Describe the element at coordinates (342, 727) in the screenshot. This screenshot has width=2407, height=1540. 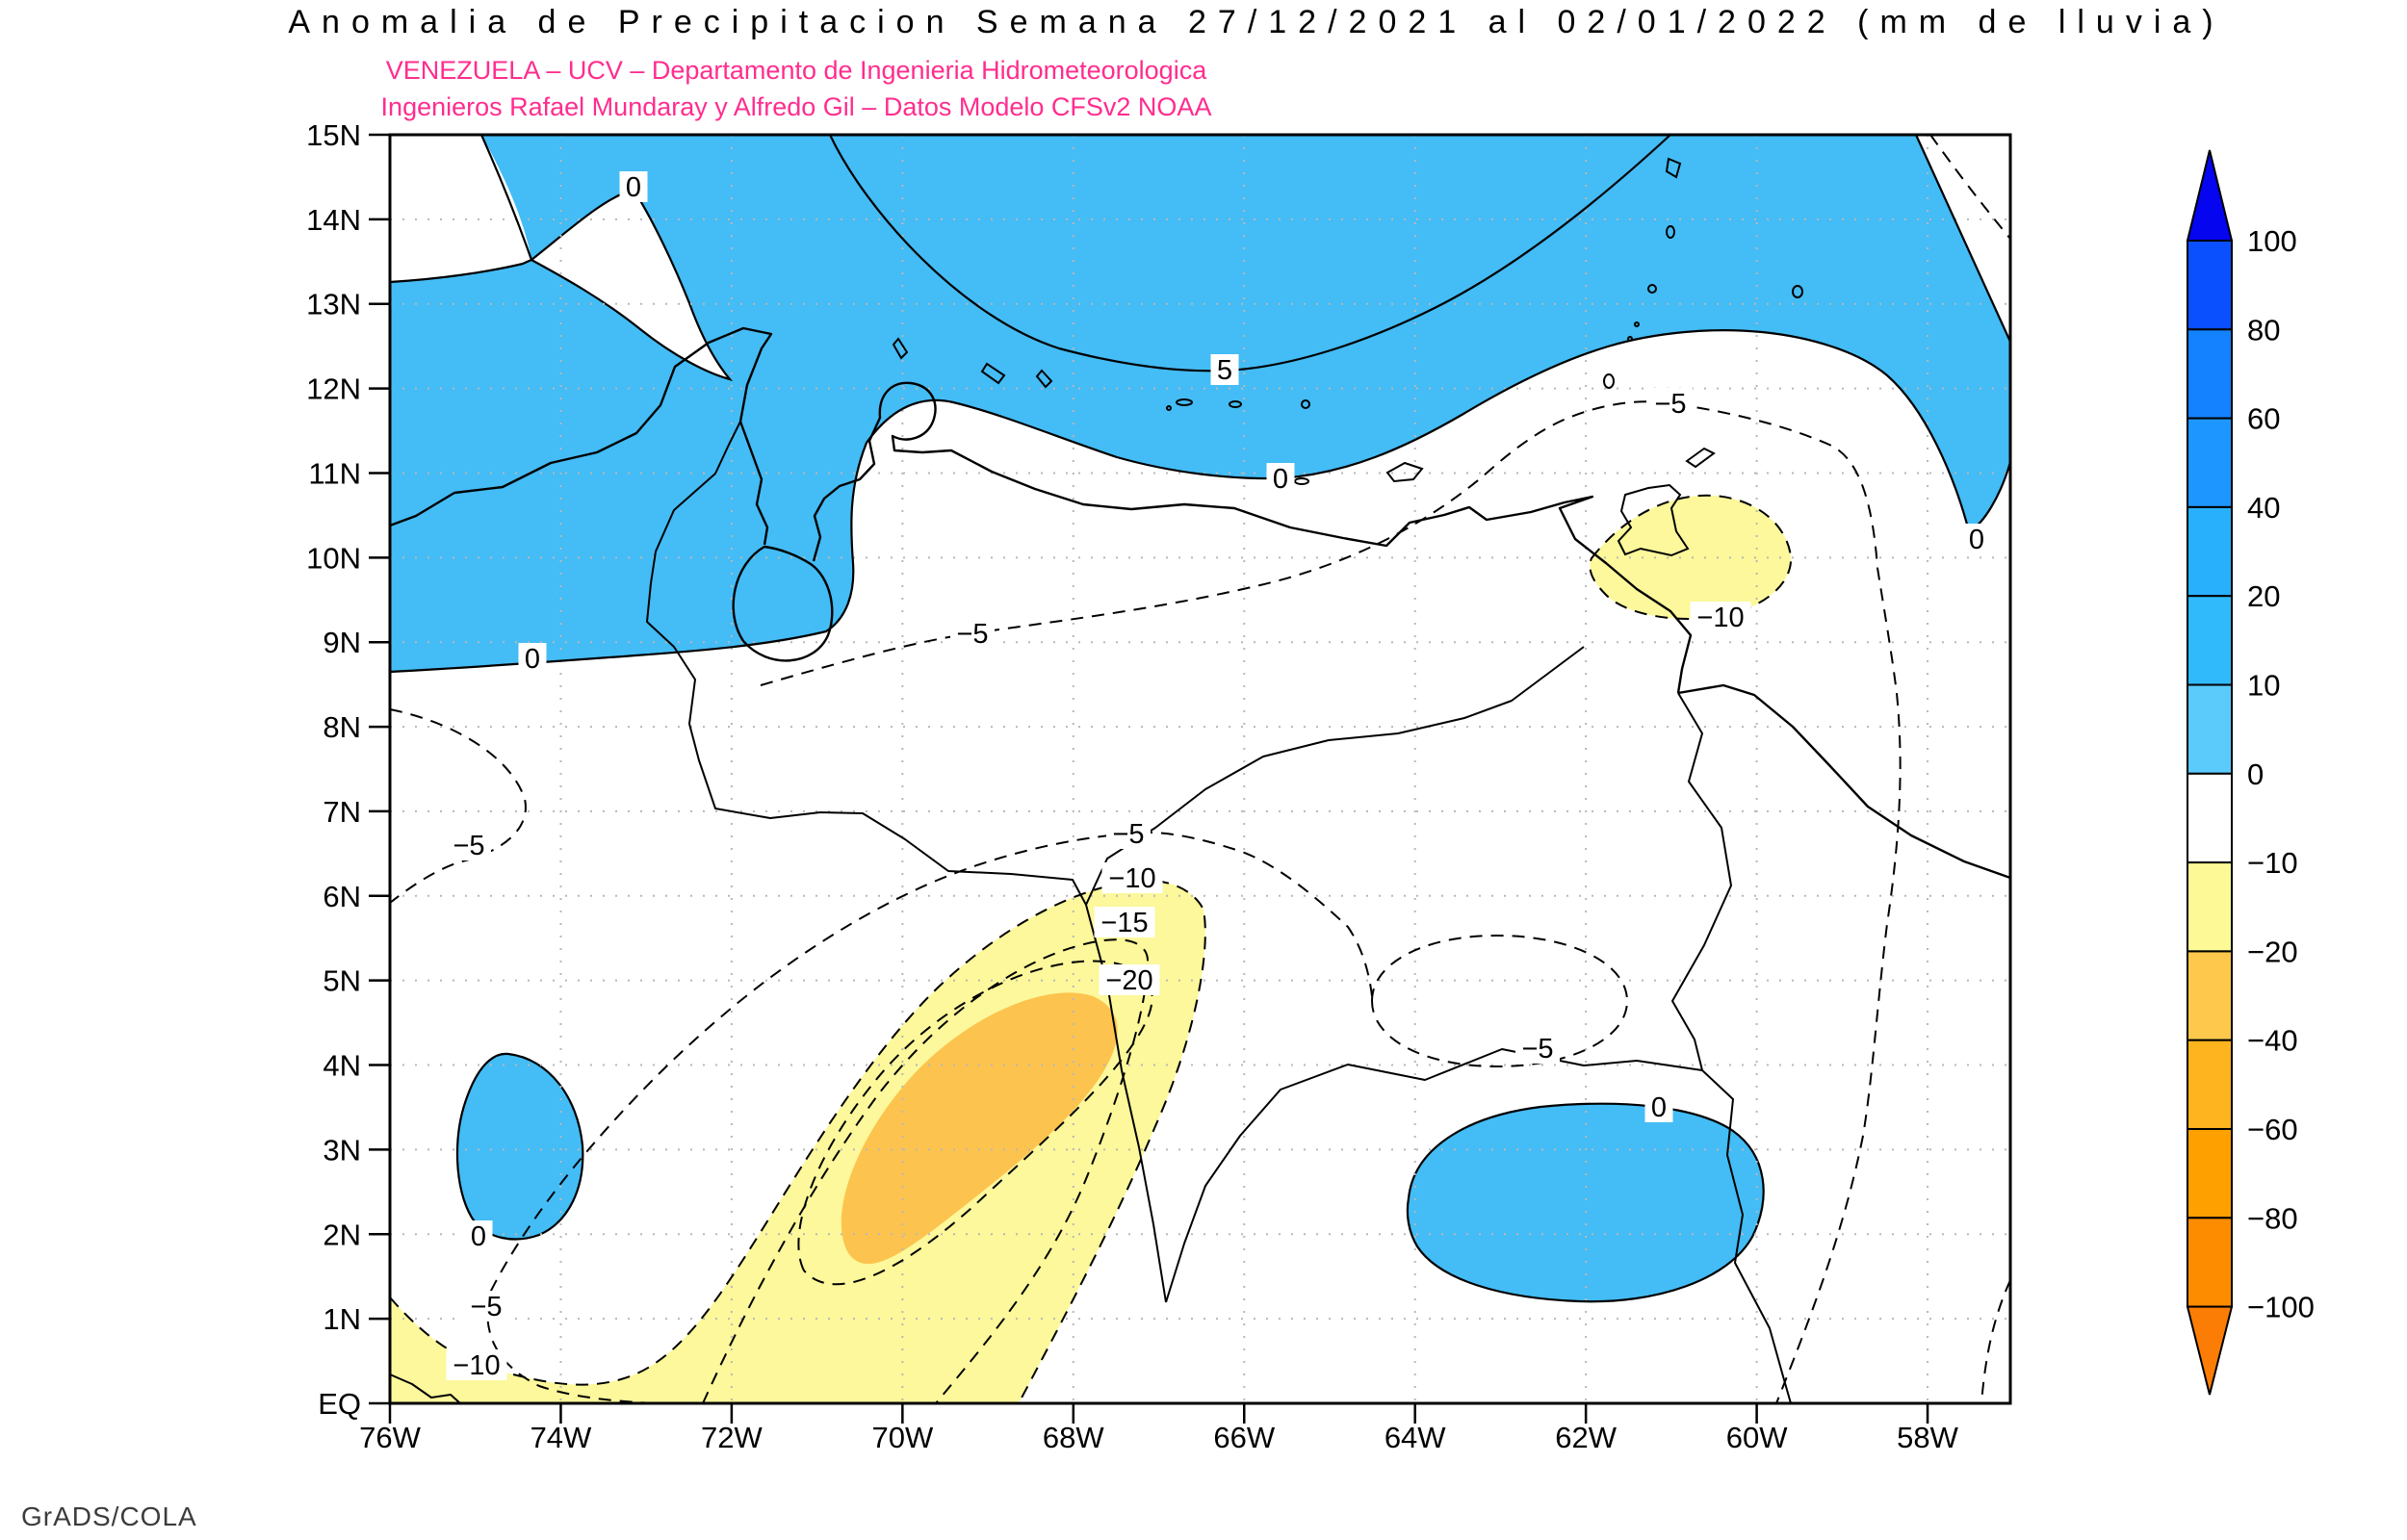
I see `y-axis-label: 8N` at that location.